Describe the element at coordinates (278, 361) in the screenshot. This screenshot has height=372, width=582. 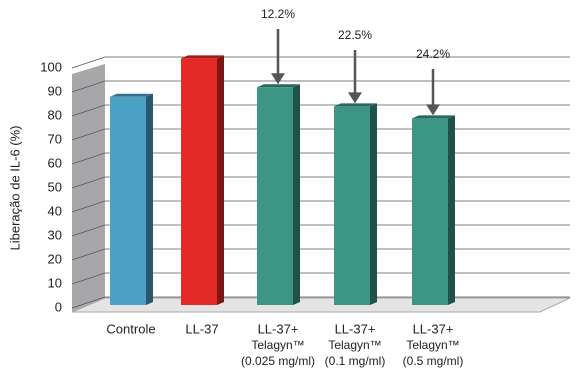
I see `x-tick-label: (0.025 mg/ml)` at that location.